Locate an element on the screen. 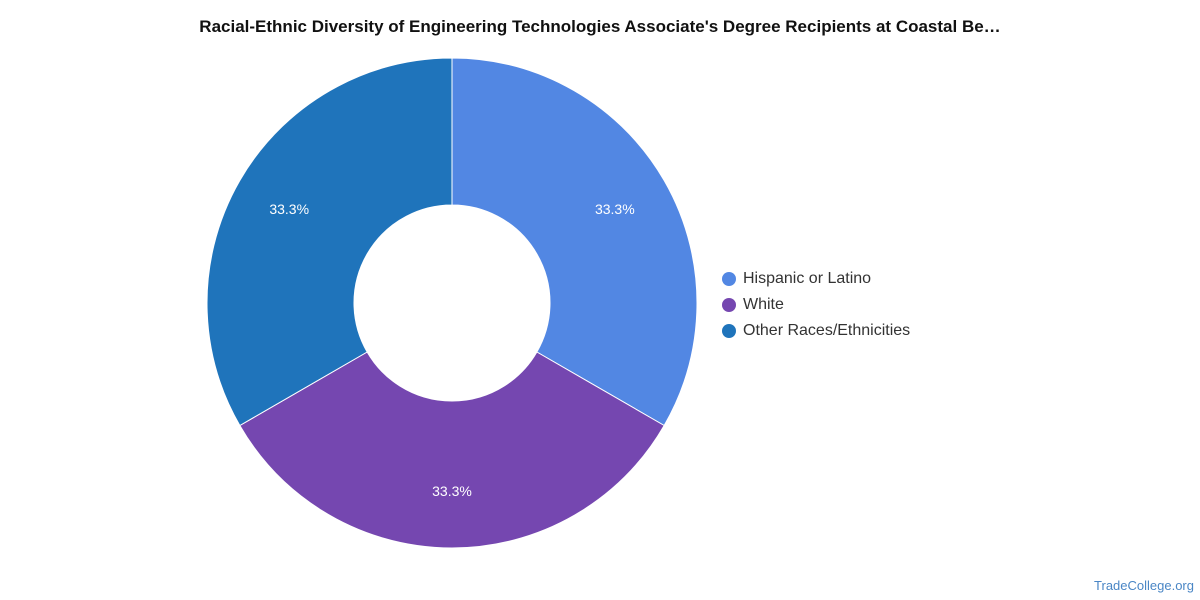 The width and height of the screenshot is (1200, 600). legend-label: White is located at coordinates (763, 304).